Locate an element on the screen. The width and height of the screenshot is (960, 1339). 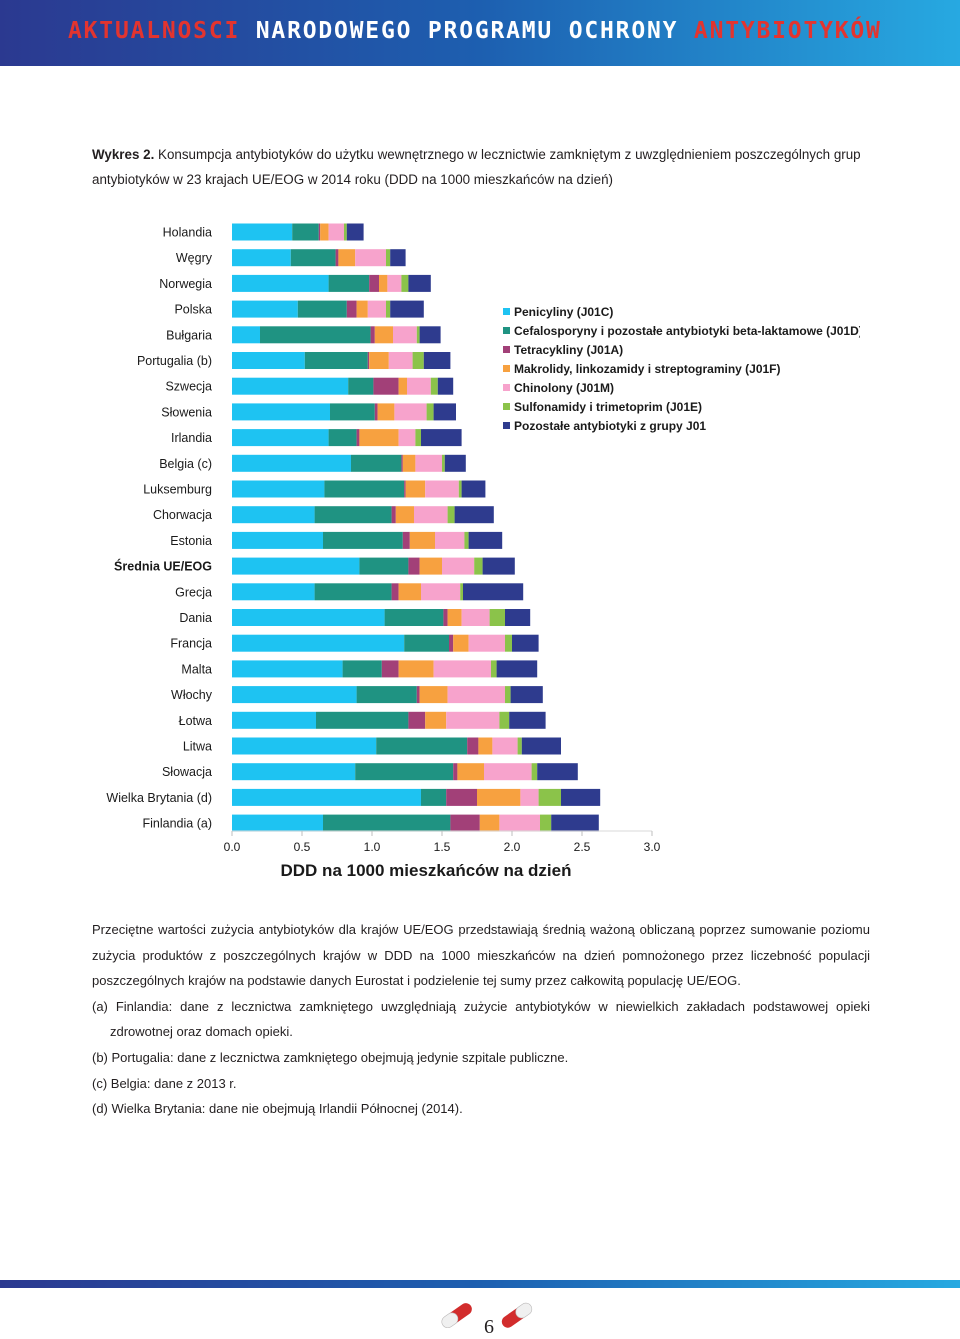
footer-line is located at coordinates (480, 1284).